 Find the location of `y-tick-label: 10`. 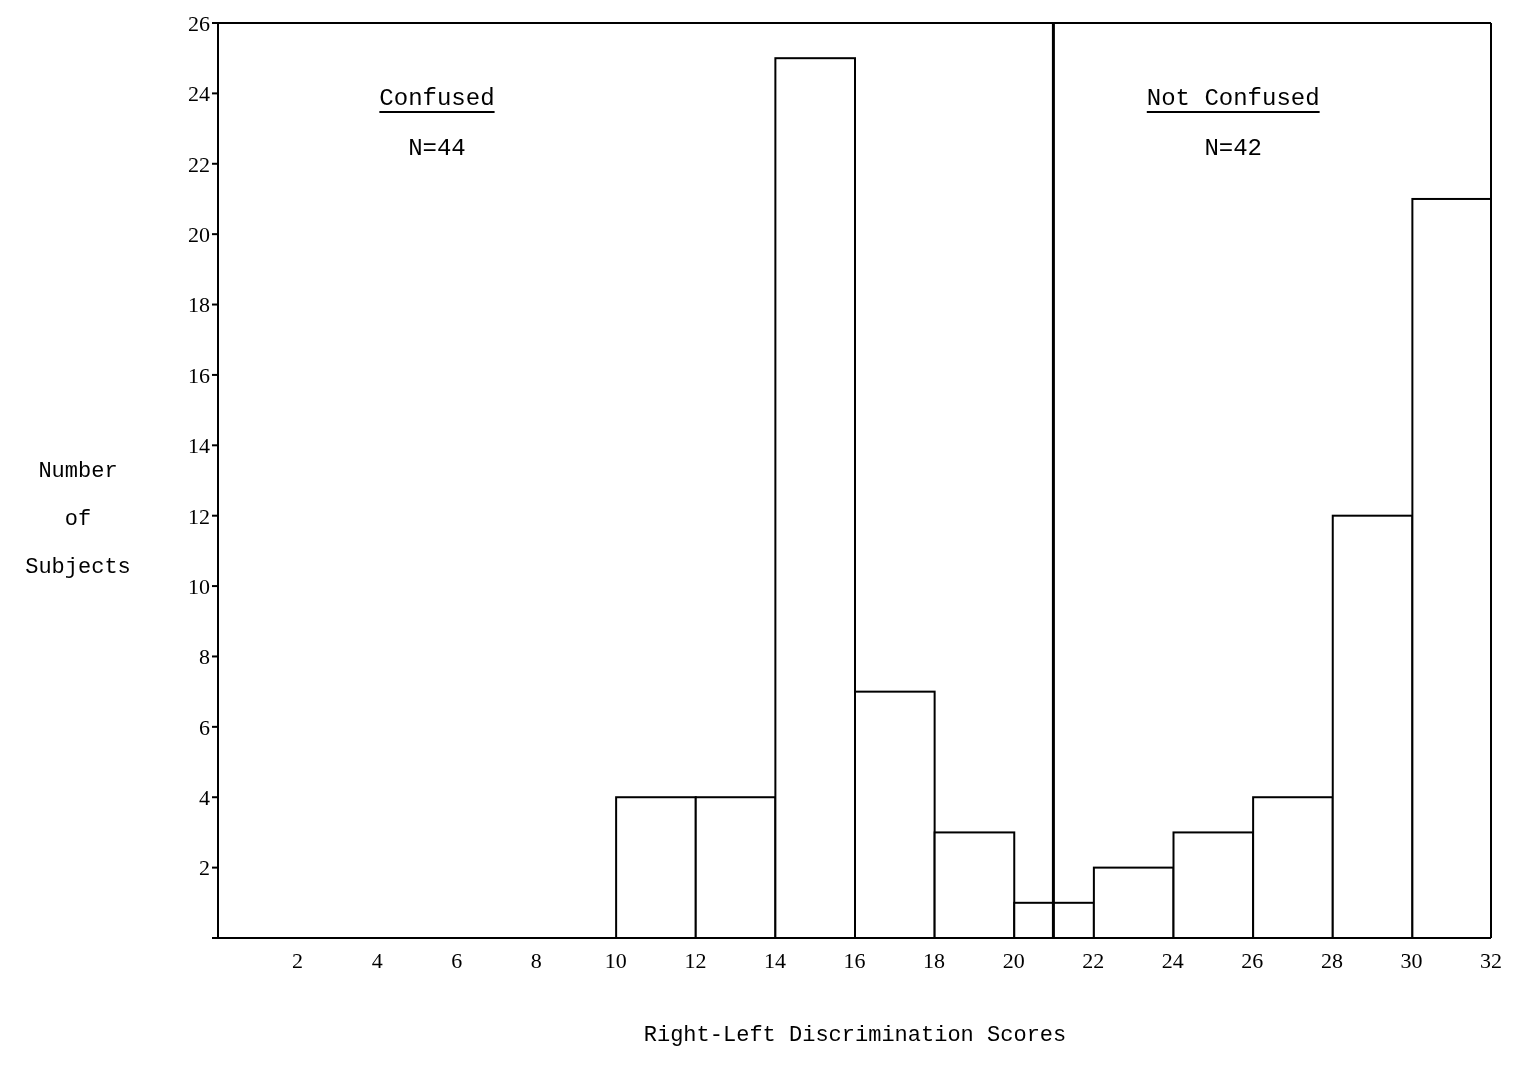

y-tick-label: 10 is located at coordinates (199, 586).